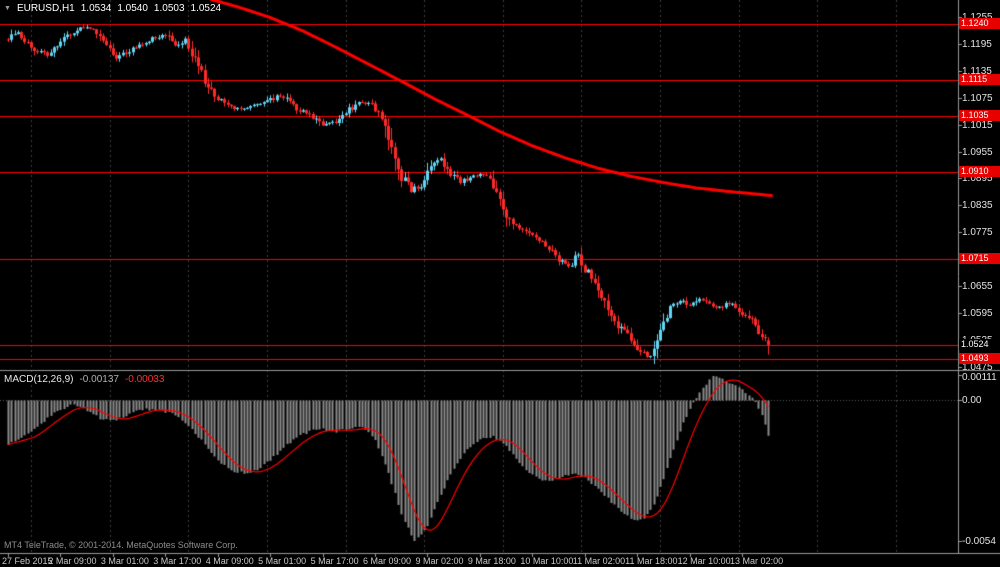 The width and height of the screenshot is (1000, 567). I want to click on time-axis-label: 13 Mar 02:00, so click(757, 561).